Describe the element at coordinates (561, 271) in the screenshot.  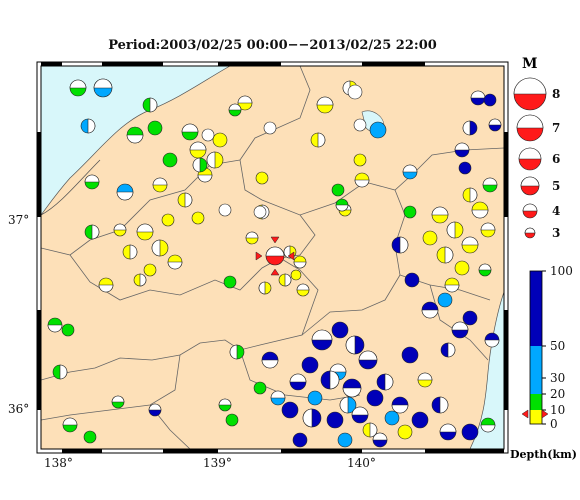
I see `depth-tick-100: 100` at that location.